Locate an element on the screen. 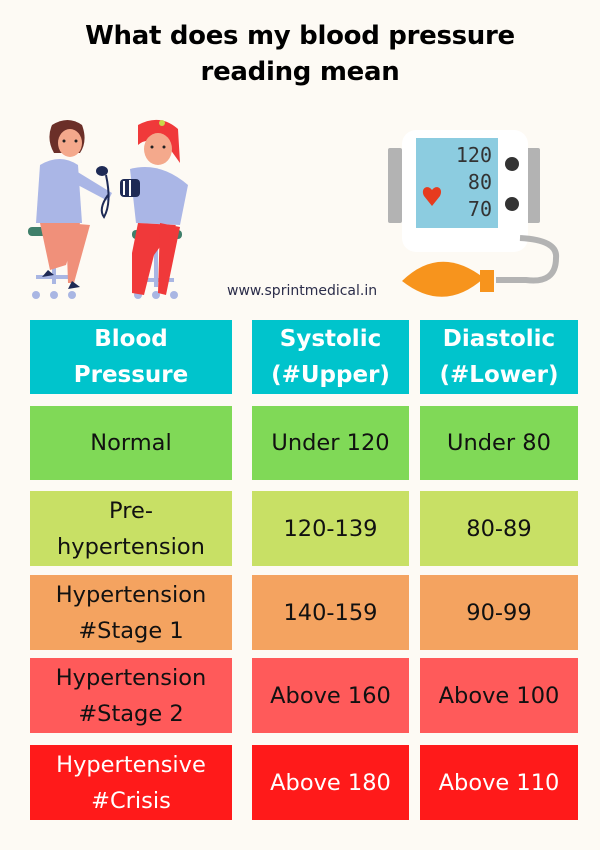 The height and width of the screenshot is (850, 600). systolic-stage-1: 140-159 is located at coordinates (330, 612).